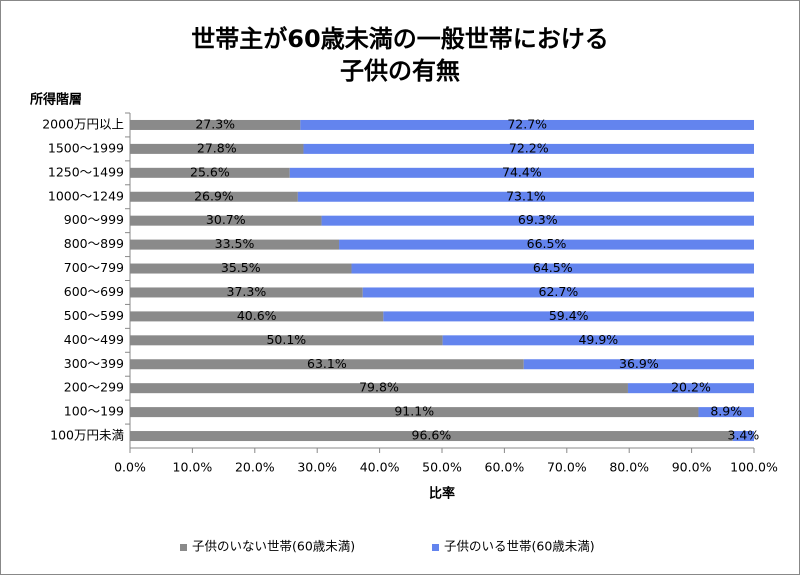  I want to click on value-label: 30.7%, so click(226, 219).